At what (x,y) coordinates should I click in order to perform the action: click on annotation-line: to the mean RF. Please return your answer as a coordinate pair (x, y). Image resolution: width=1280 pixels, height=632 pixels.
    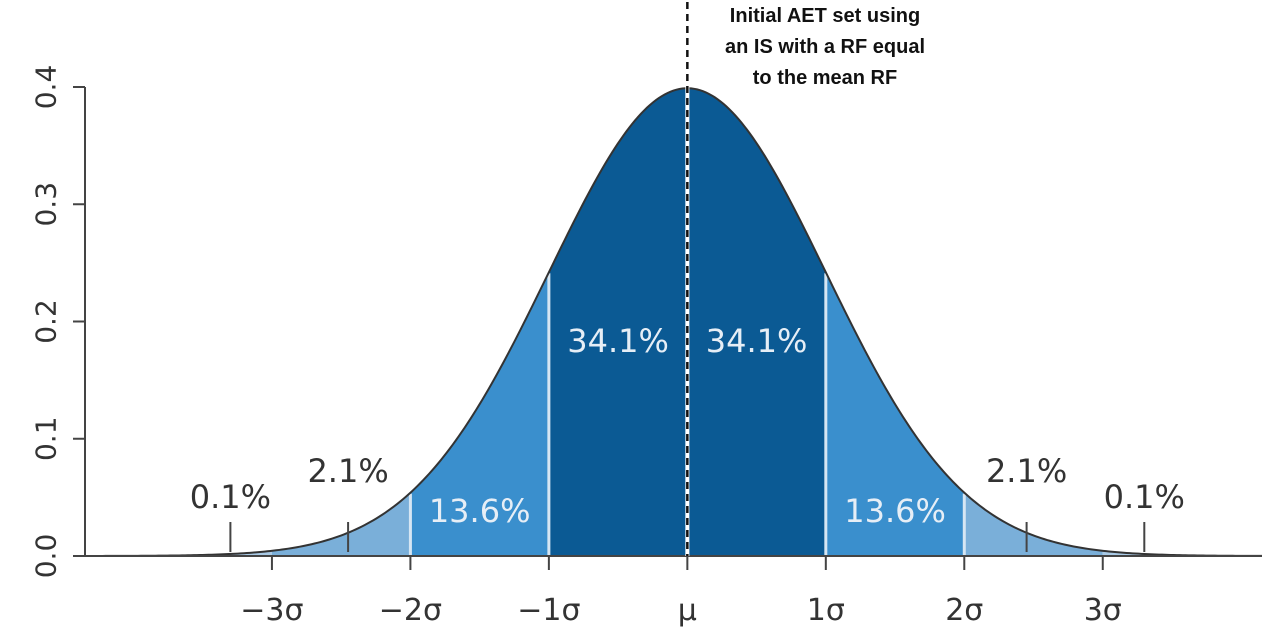
    Looking at the image, I should click on (825, 78).